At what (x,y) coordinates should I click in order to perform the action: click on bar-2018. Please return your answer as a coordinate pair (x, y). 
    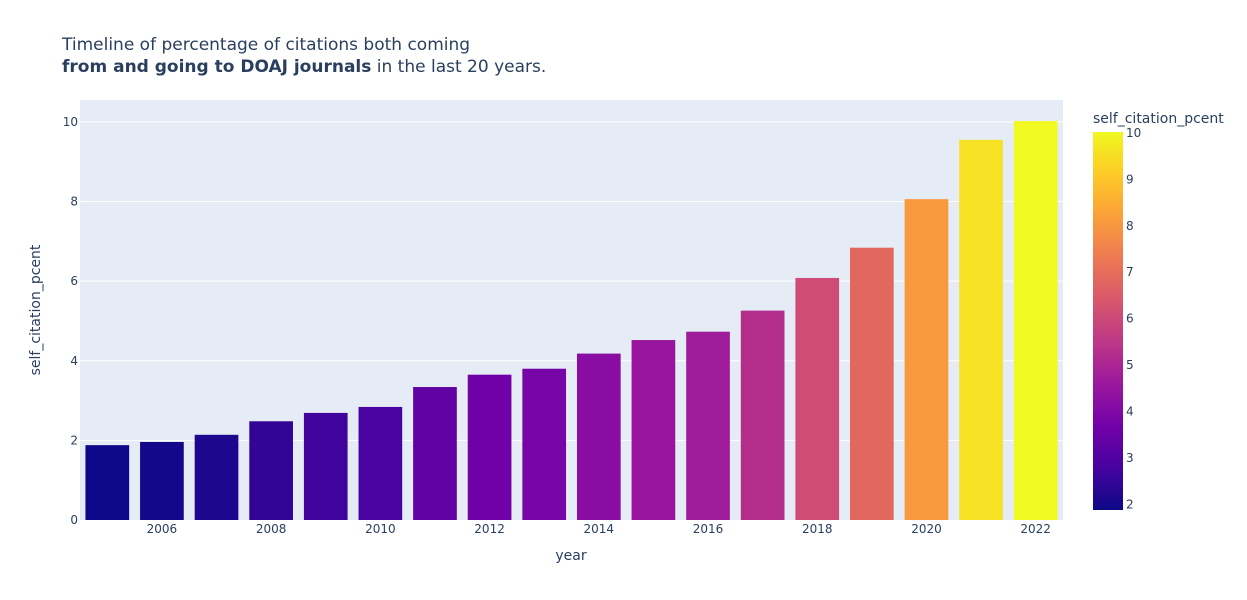
    Looking at the image, I should click on (817, 398).